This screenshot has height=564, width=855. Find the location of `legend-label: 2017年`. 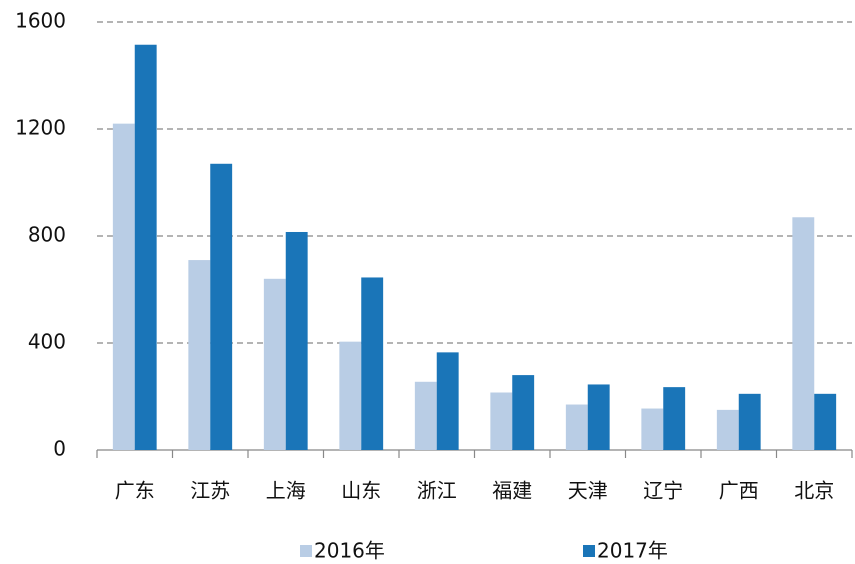

legend-label: 2017年 is located at coordinates (632, 551).